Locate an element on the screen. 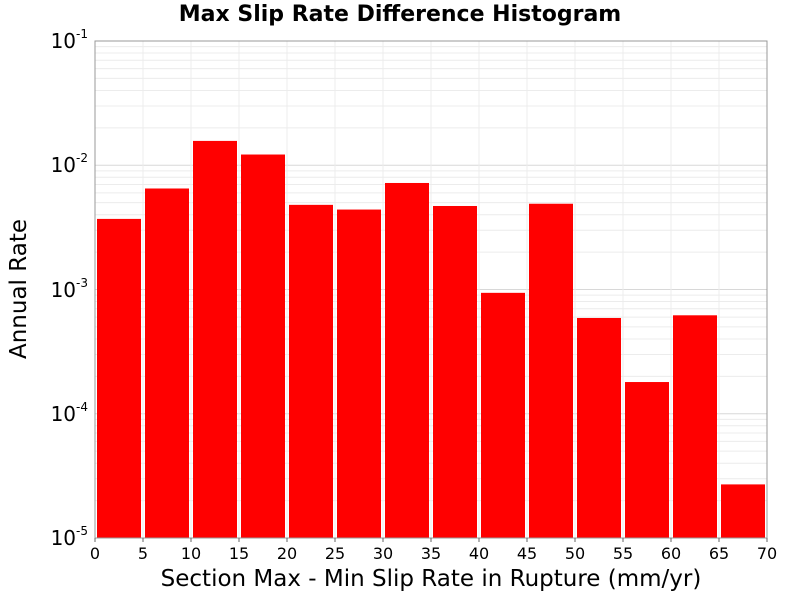  y-tick-label: 10⁻³ is located at coordinates (69, 288).